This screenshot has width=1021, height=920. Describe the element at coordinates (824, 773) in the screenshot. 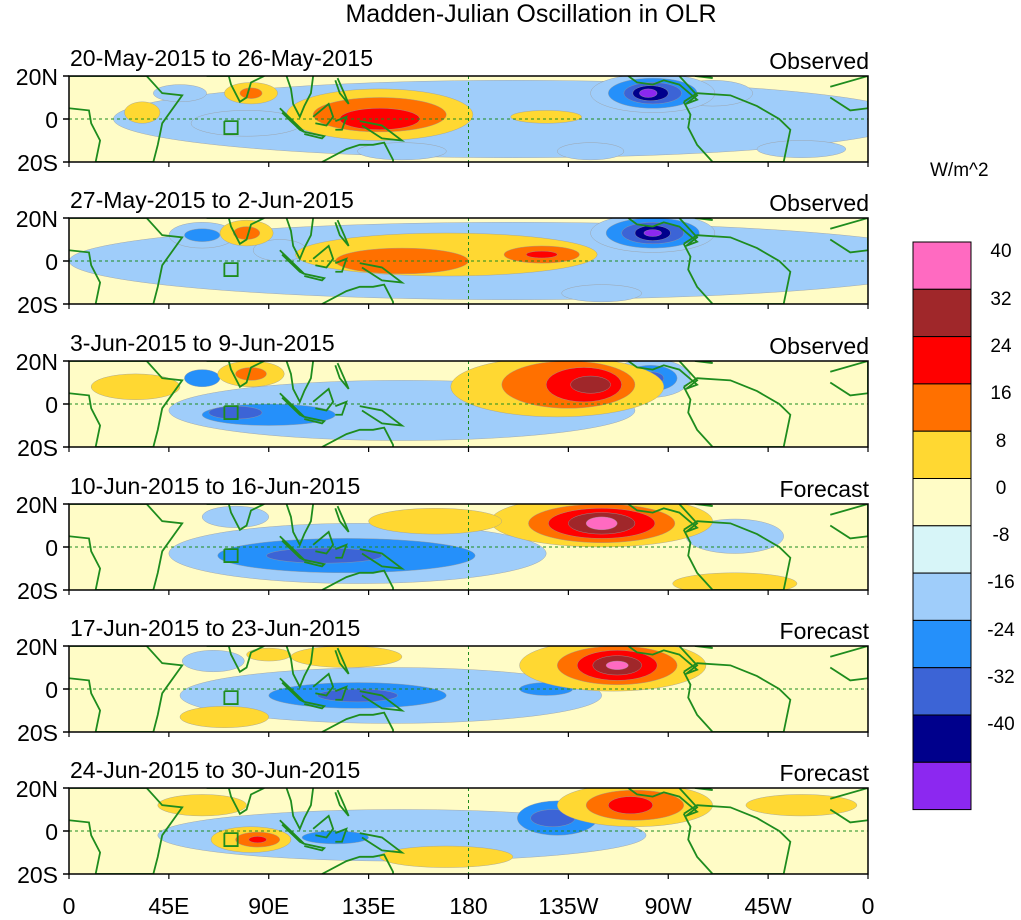

I see `panel-type-label: Forecast` at that location.